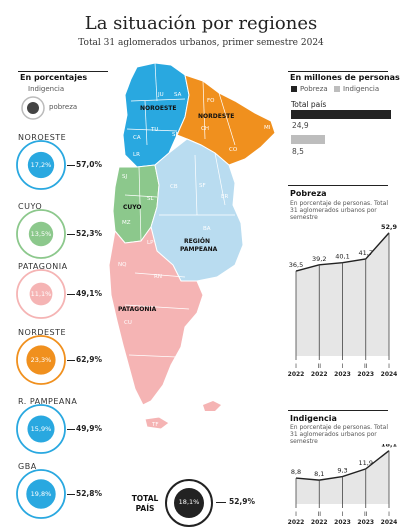  I want to click on prov-se: SE, so click(175, 135).